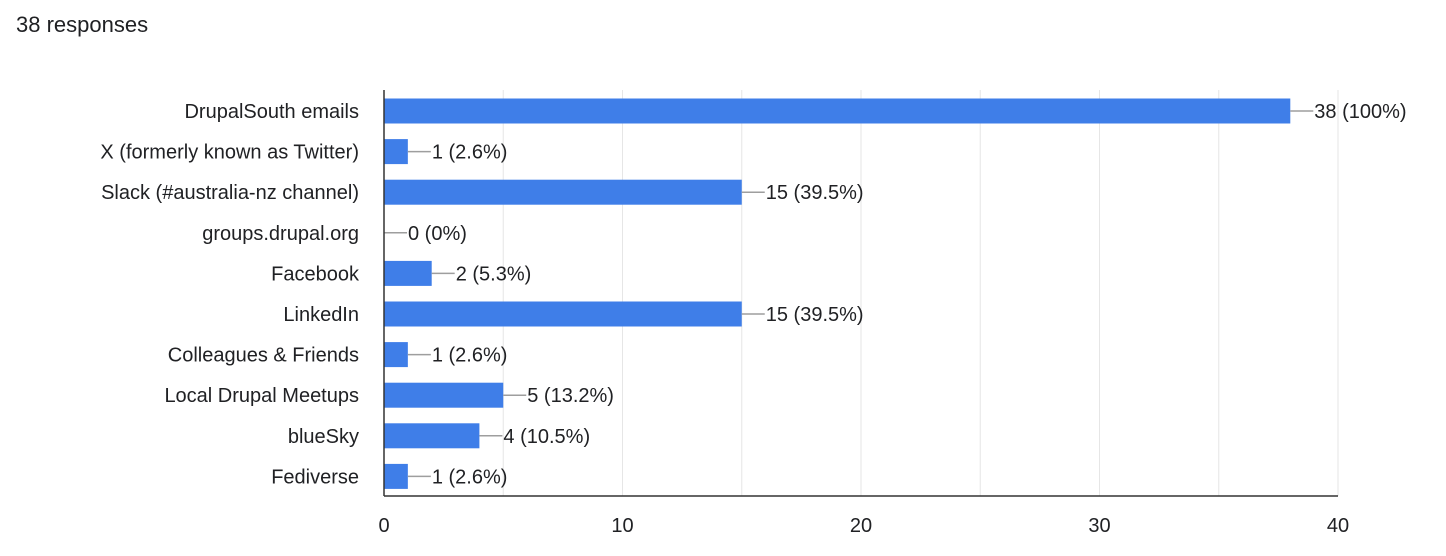 The height and width of the screenshot is (556, 1446). What do you see at coordinates (261, 396) in the screenshot?
I see `category-label: Local Drupal Meetups` at bounding box center [261, 396].